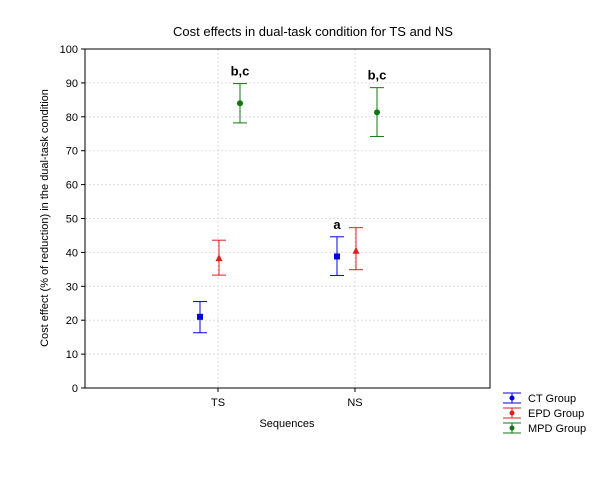 Image resolution: width=600 pixels, height=484 pixels. Describe the element at coordinates (72, 152) in the screenshot. I see `y-tick-label: 70` at that location.